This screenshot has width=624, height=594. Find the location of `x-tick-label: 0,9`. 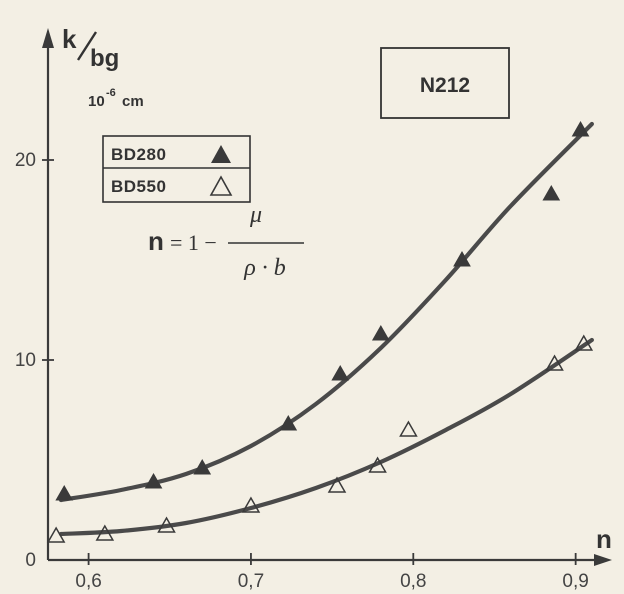

x-tick-label: 0,9 is located at coordinates (575, 581).